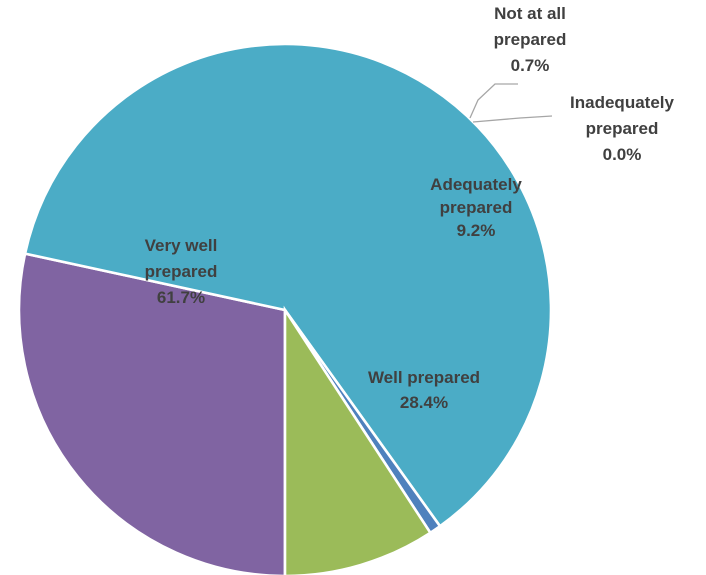 The width and height of the screenshot is (706, 575). What do you see at coordinates (512, 119) in the screenshot?
I see `leader-line-inadequately-prepared` at bounding box center [512, 119].